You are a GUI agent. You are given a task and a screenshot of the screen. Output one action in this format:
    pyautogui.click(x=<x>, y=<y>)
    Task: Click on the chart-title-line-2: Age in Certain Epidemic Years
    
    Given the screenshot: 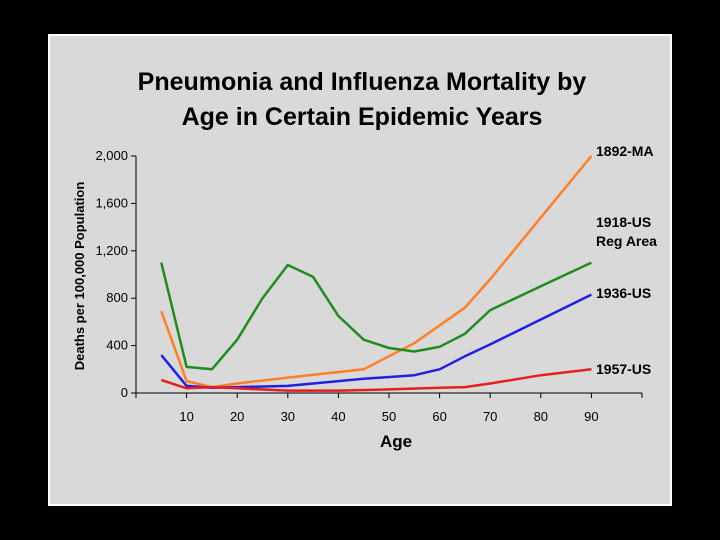 What is the action you would take?
    pyautogui.click(x=362, y=117)
    